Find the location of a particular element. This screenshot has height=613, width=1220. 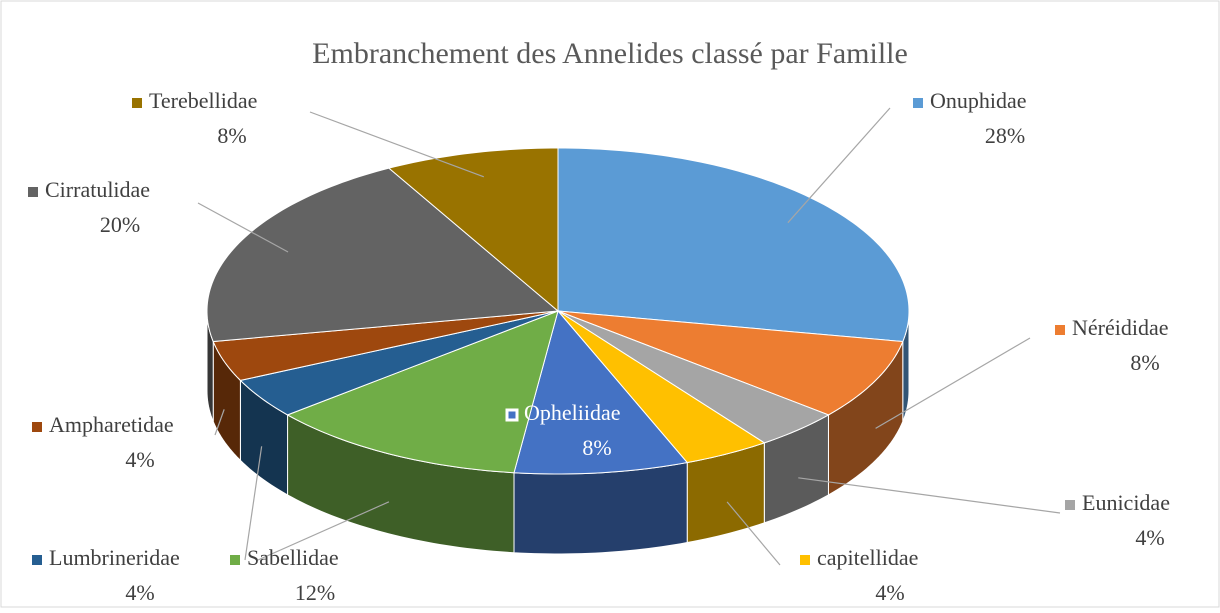

data-label-name: Sabellidae is located at coordinates (293, 557).